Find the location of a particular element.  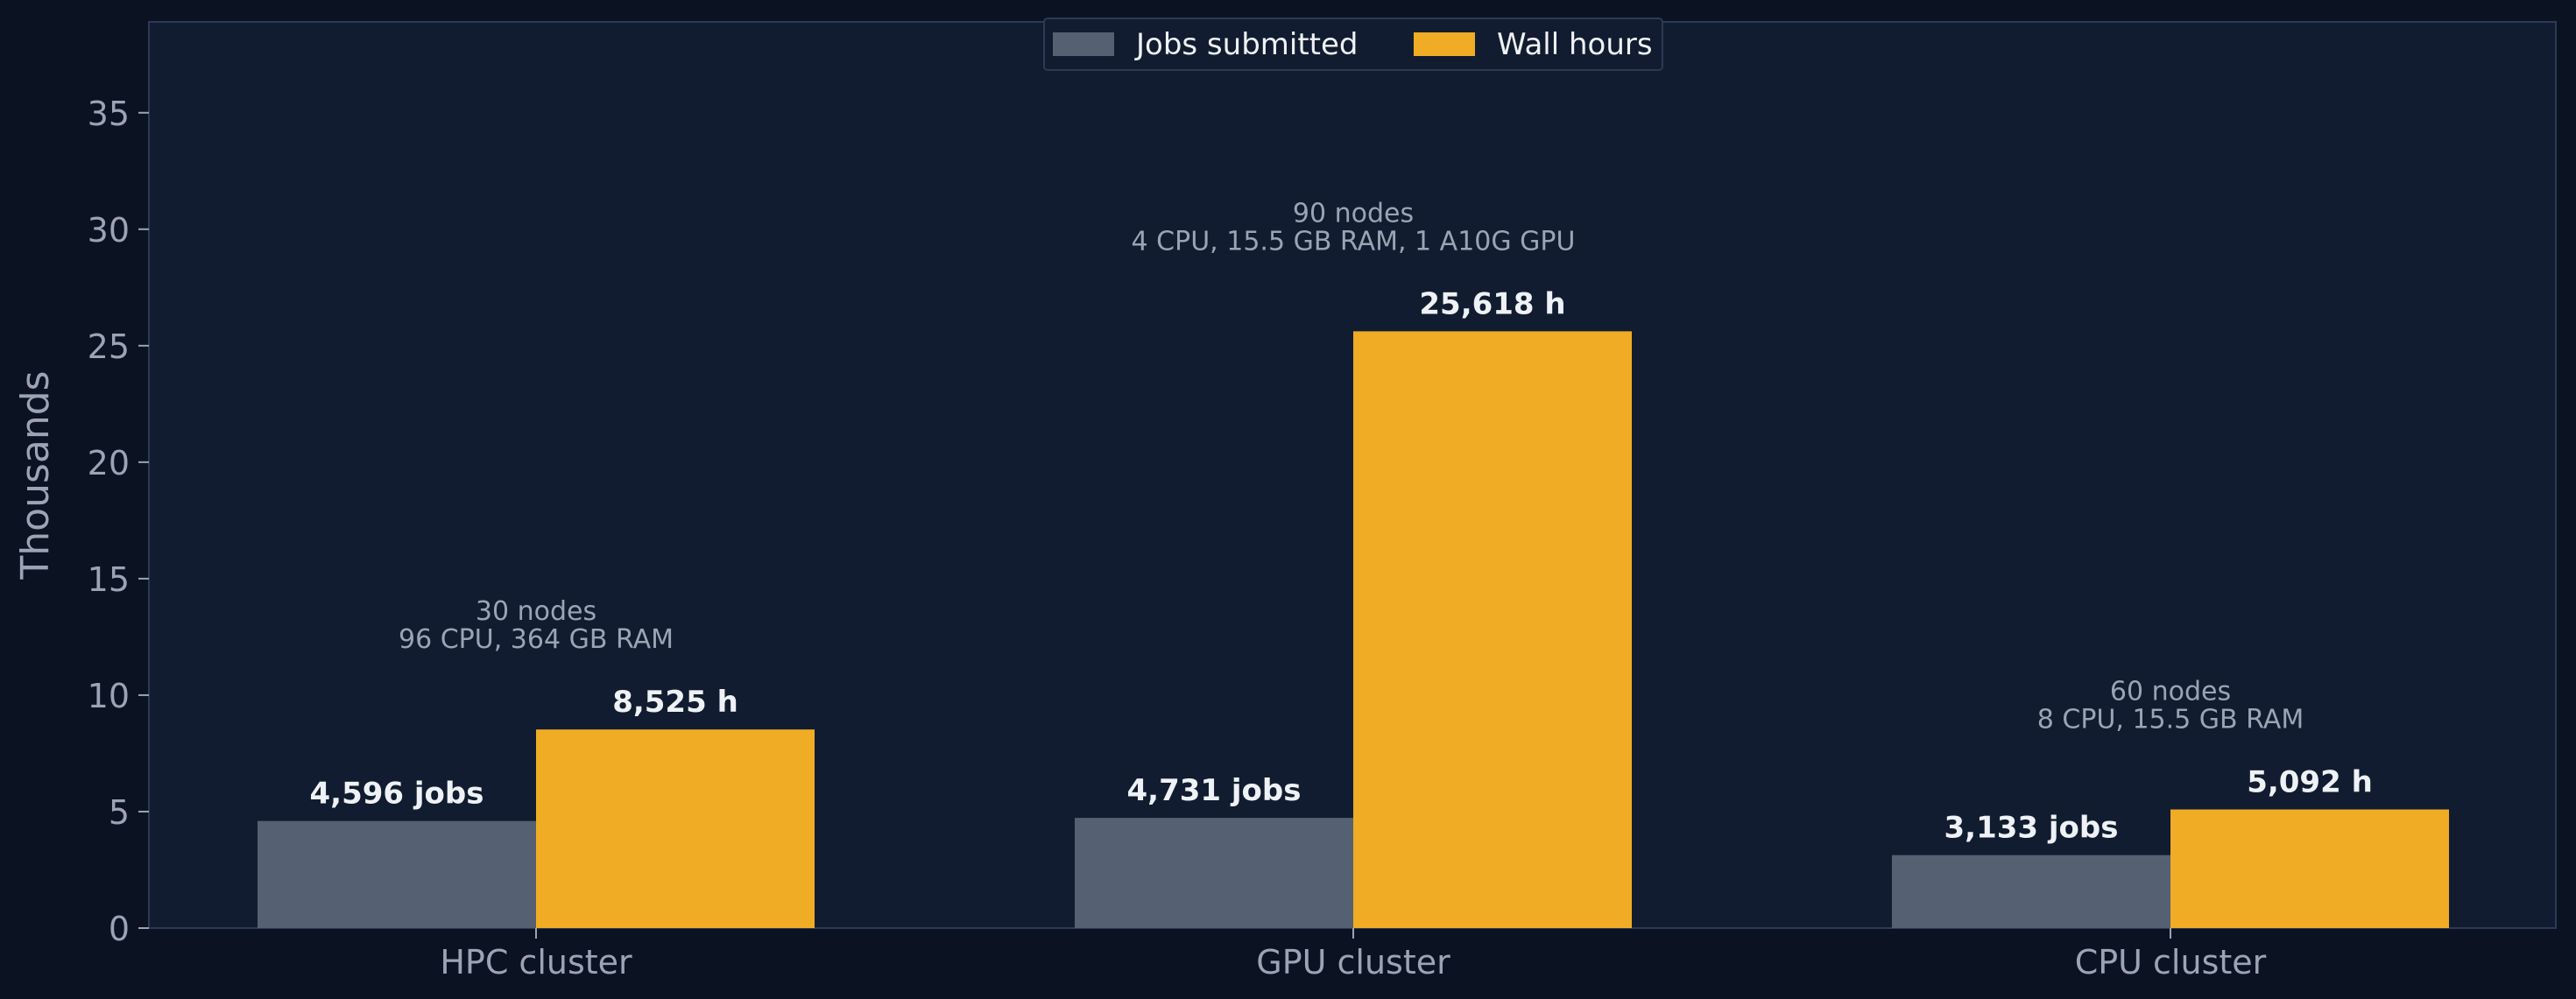

y-tick-label: 15 is located at coordinates (109, 579).